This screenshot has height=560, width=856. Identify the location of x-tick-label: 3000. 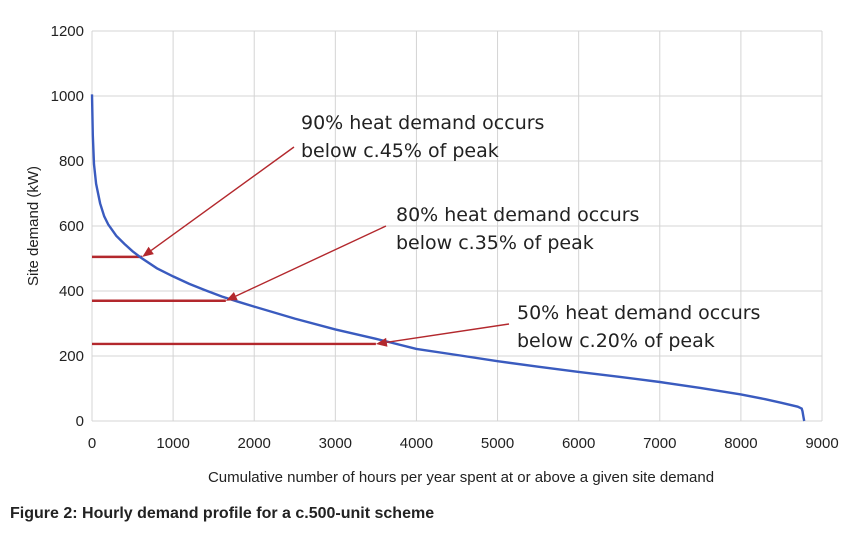
(335, 443).